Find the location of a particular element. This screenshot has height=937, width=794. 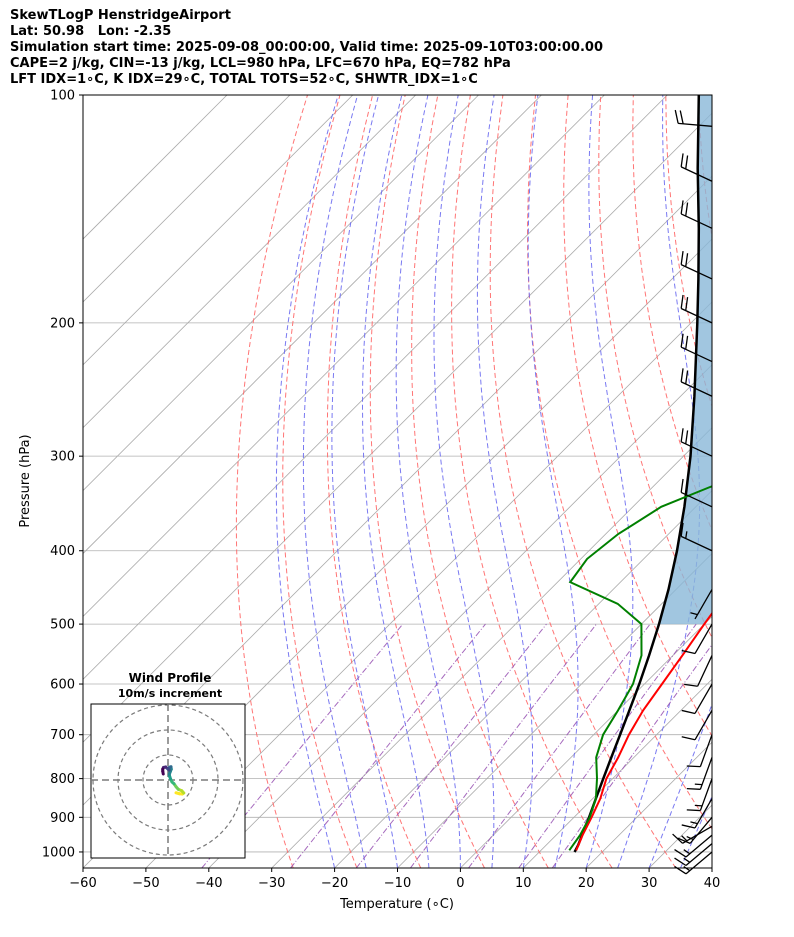

y-tick-label: 900 is located at coordinates (62, 818).